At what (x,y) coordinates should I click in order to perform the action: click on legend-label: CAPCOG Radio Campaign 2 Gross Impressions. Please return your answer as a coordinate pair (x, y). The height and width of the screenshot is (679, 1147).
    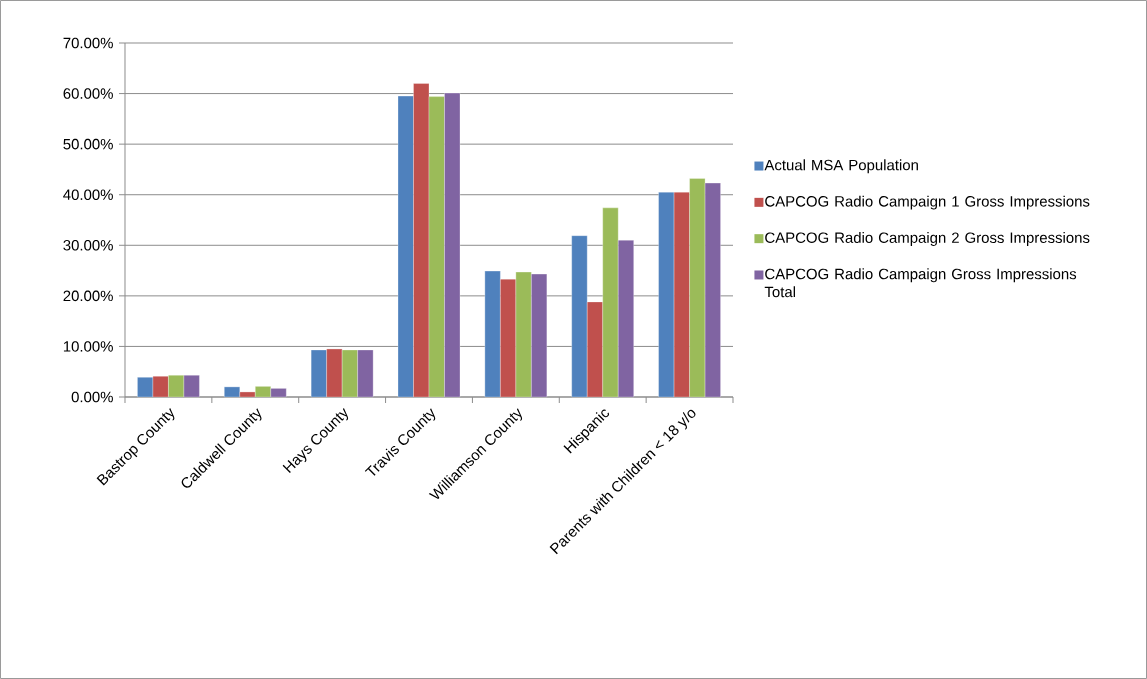
    Looking at the image, I should click on (927, 239).